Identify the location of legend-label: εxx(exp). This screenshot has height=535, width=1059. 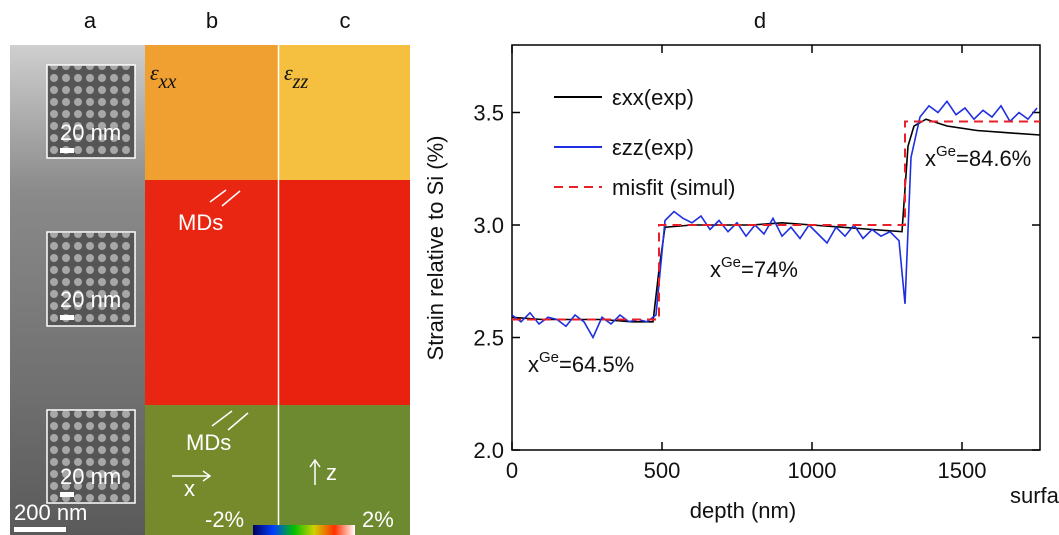
(653, 97).